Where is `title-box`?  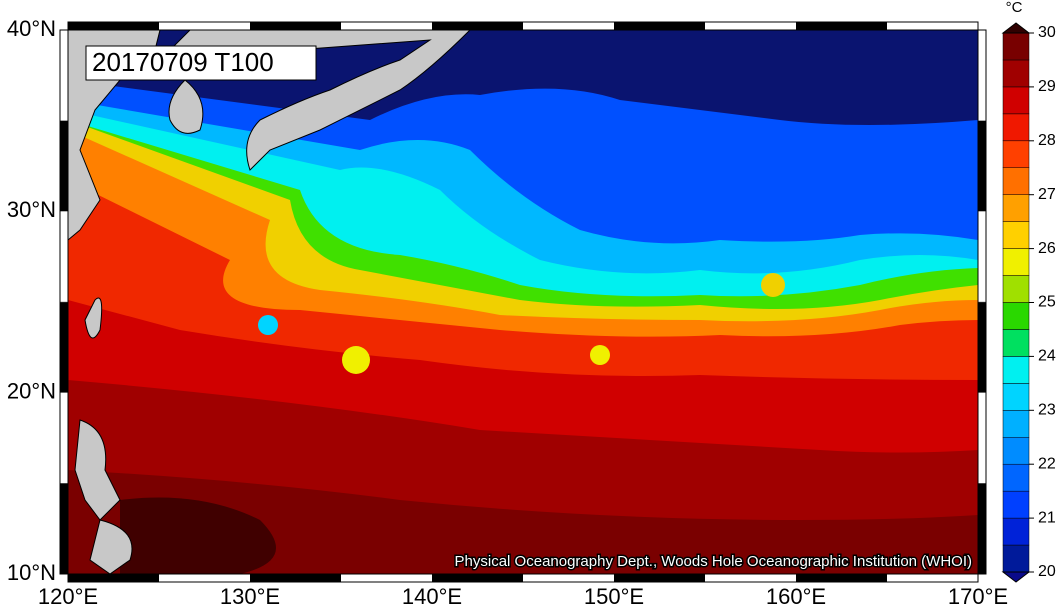
title-box is located at coordinates (201, 63).